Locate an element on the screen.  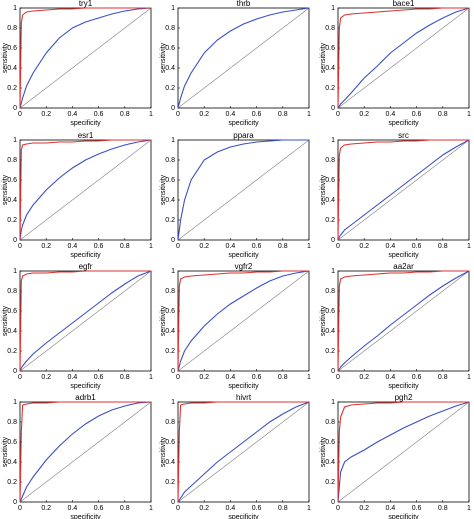
chart-title: ppara is located at coordinates (243, 135).